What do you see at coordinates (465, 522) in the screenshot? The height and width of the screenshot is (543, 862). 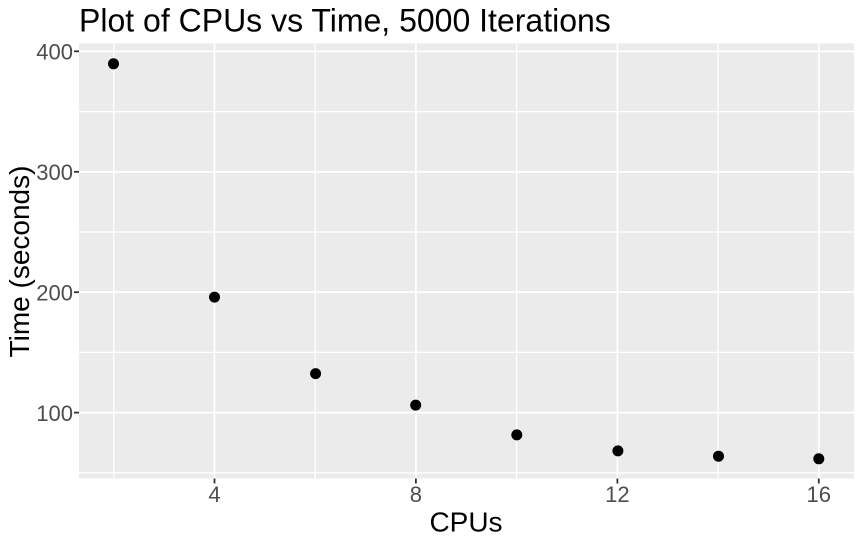 I see `svg-text: CPUs` at bounding box center [465, 522].